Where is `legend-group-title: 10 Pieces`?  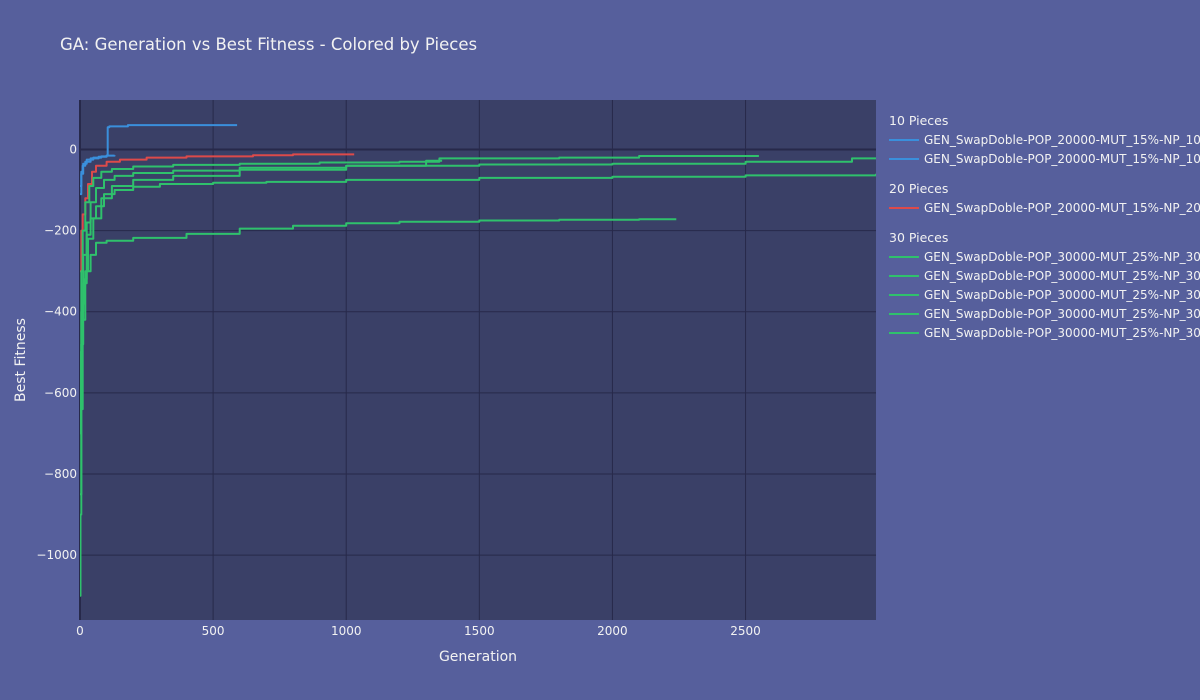 legend-group-title: 10 Pieces is located at coordinates (918, 120).